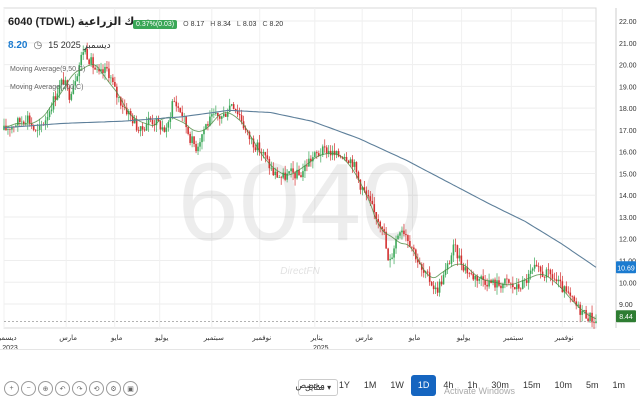 The image size is (640, 400). Describe the element at coordinates (320, 349) in the screenshot. I see `divider` at that location.